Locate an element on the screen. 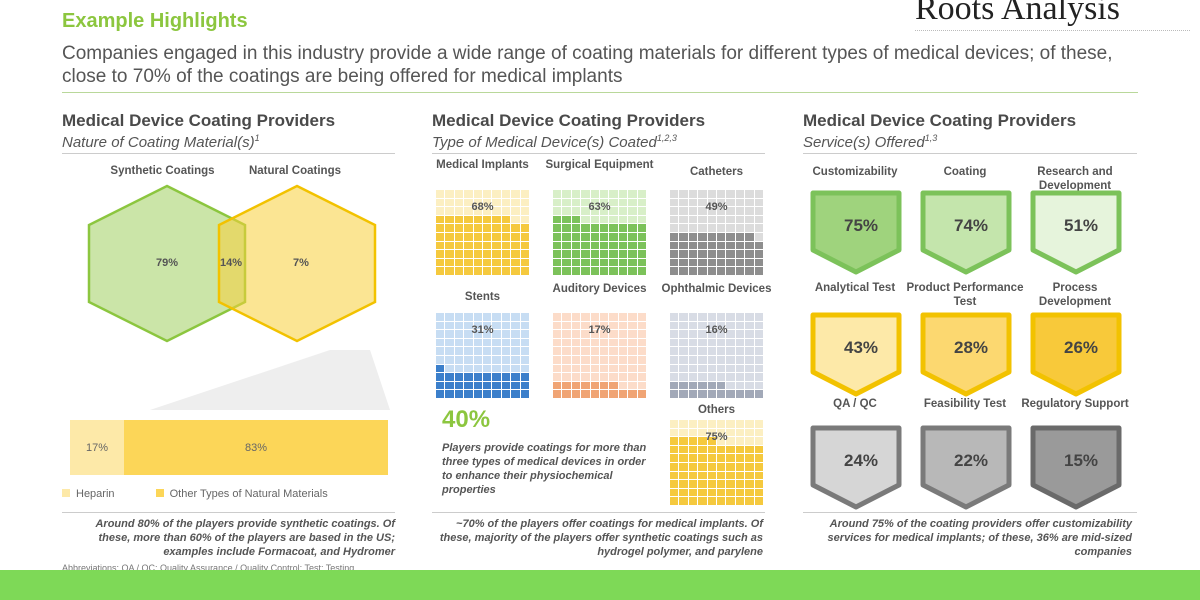 Image resolution: width=1200 pixels, height=600 pixels. legend-heparin: Heparin is located at coordinates (95, 494).